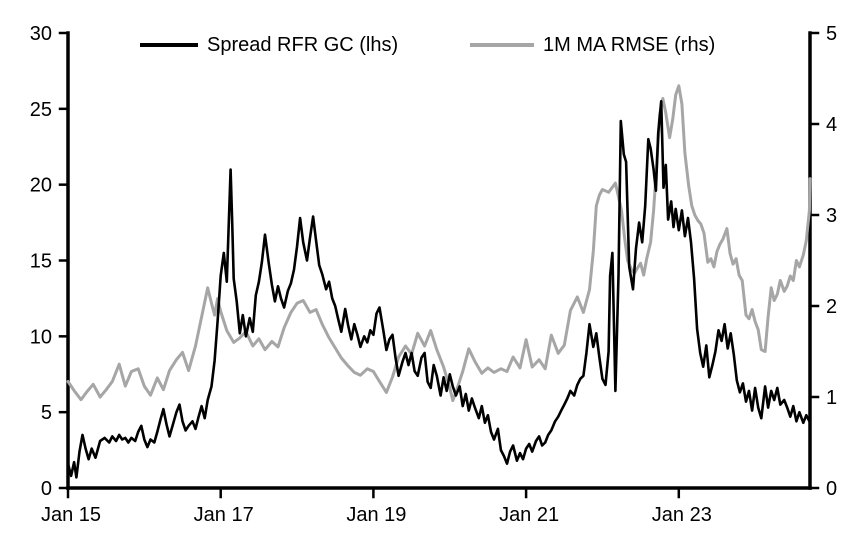 This screenshot has height=539, width=852. I want to click on legend-label-spread-rfr-gc: Spread RFR GC (lhs), so click(303, 45).